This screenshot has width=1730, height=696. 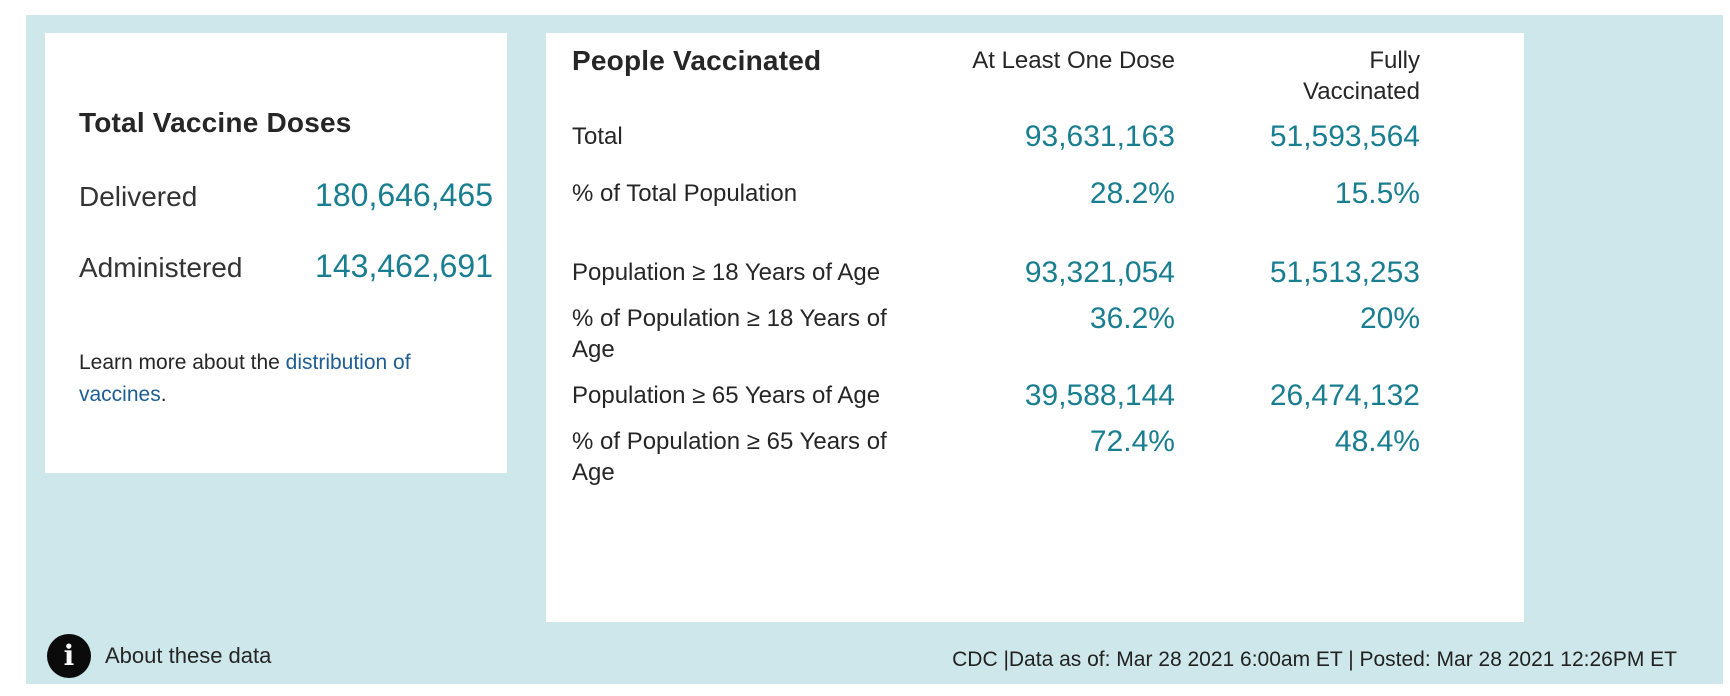 What do you see at coordinates (1389, 318) in the screenshot?
I see `pct18-fully-value: 20%` at bounding box center [1389, 318].